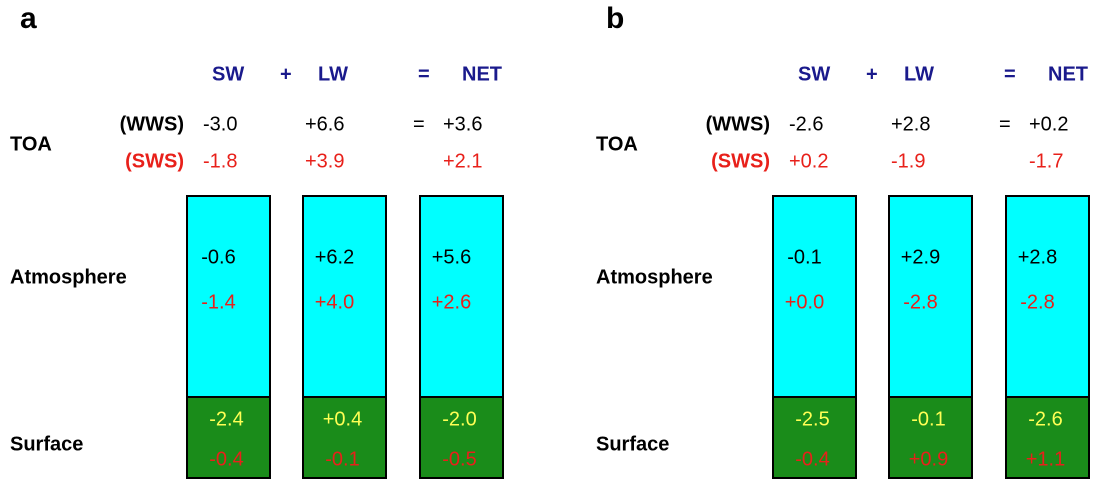 The image size is (1095, 484). What do you see at coordinates (324, 161) in the screenshot?
I see `toa-value: +3.9` at bounding box center [324, 161].